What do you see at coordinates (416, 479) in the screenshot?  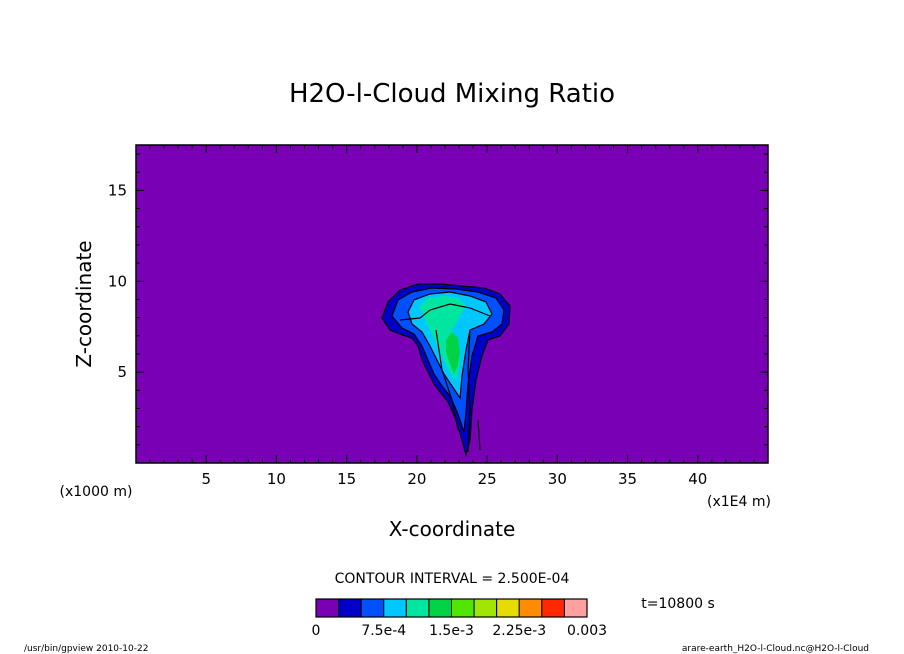 I see `x-tick-label: 20` at bounding box center [416, 479].